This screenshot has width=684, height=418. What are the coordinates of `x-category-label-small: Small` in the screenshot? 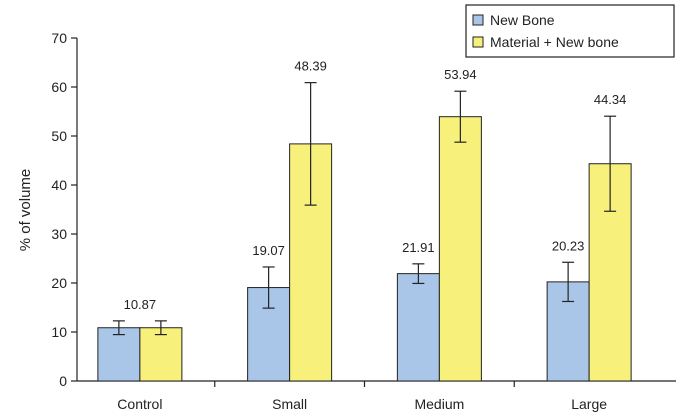 It's located at (289, 404).